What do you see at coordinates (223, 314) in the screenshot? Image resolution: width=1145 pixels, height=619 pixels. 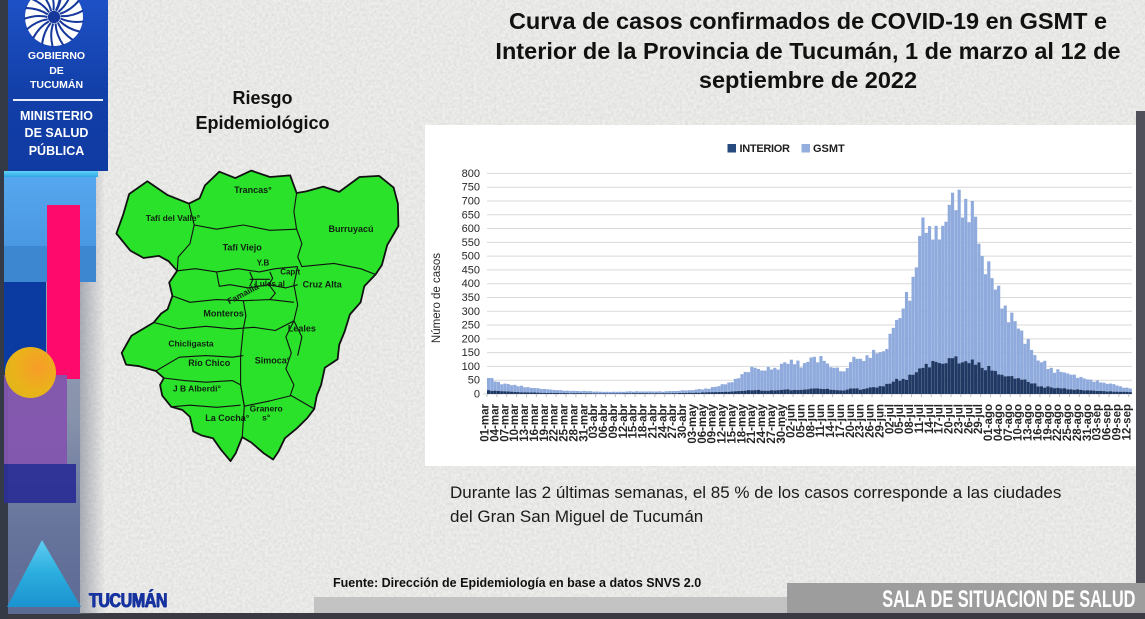 I see `svg-text: Monteros` at bounding box center [223, 314].